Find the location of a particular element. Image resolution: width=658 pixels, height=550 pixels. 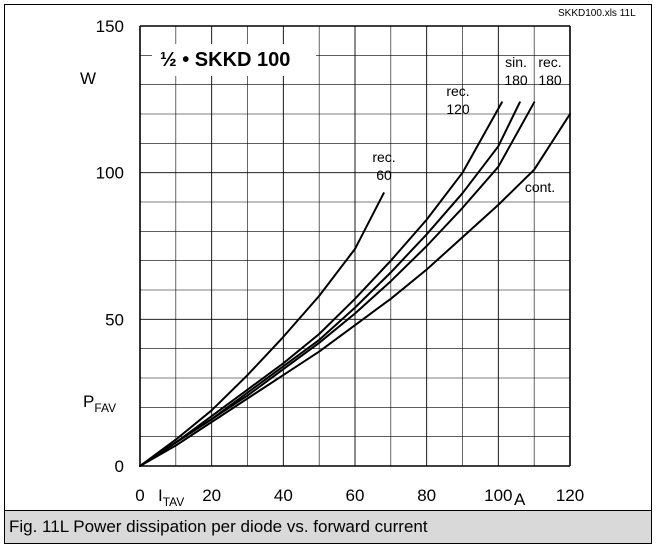

x-label-sub: TAV is located at coordinates (174, 502).